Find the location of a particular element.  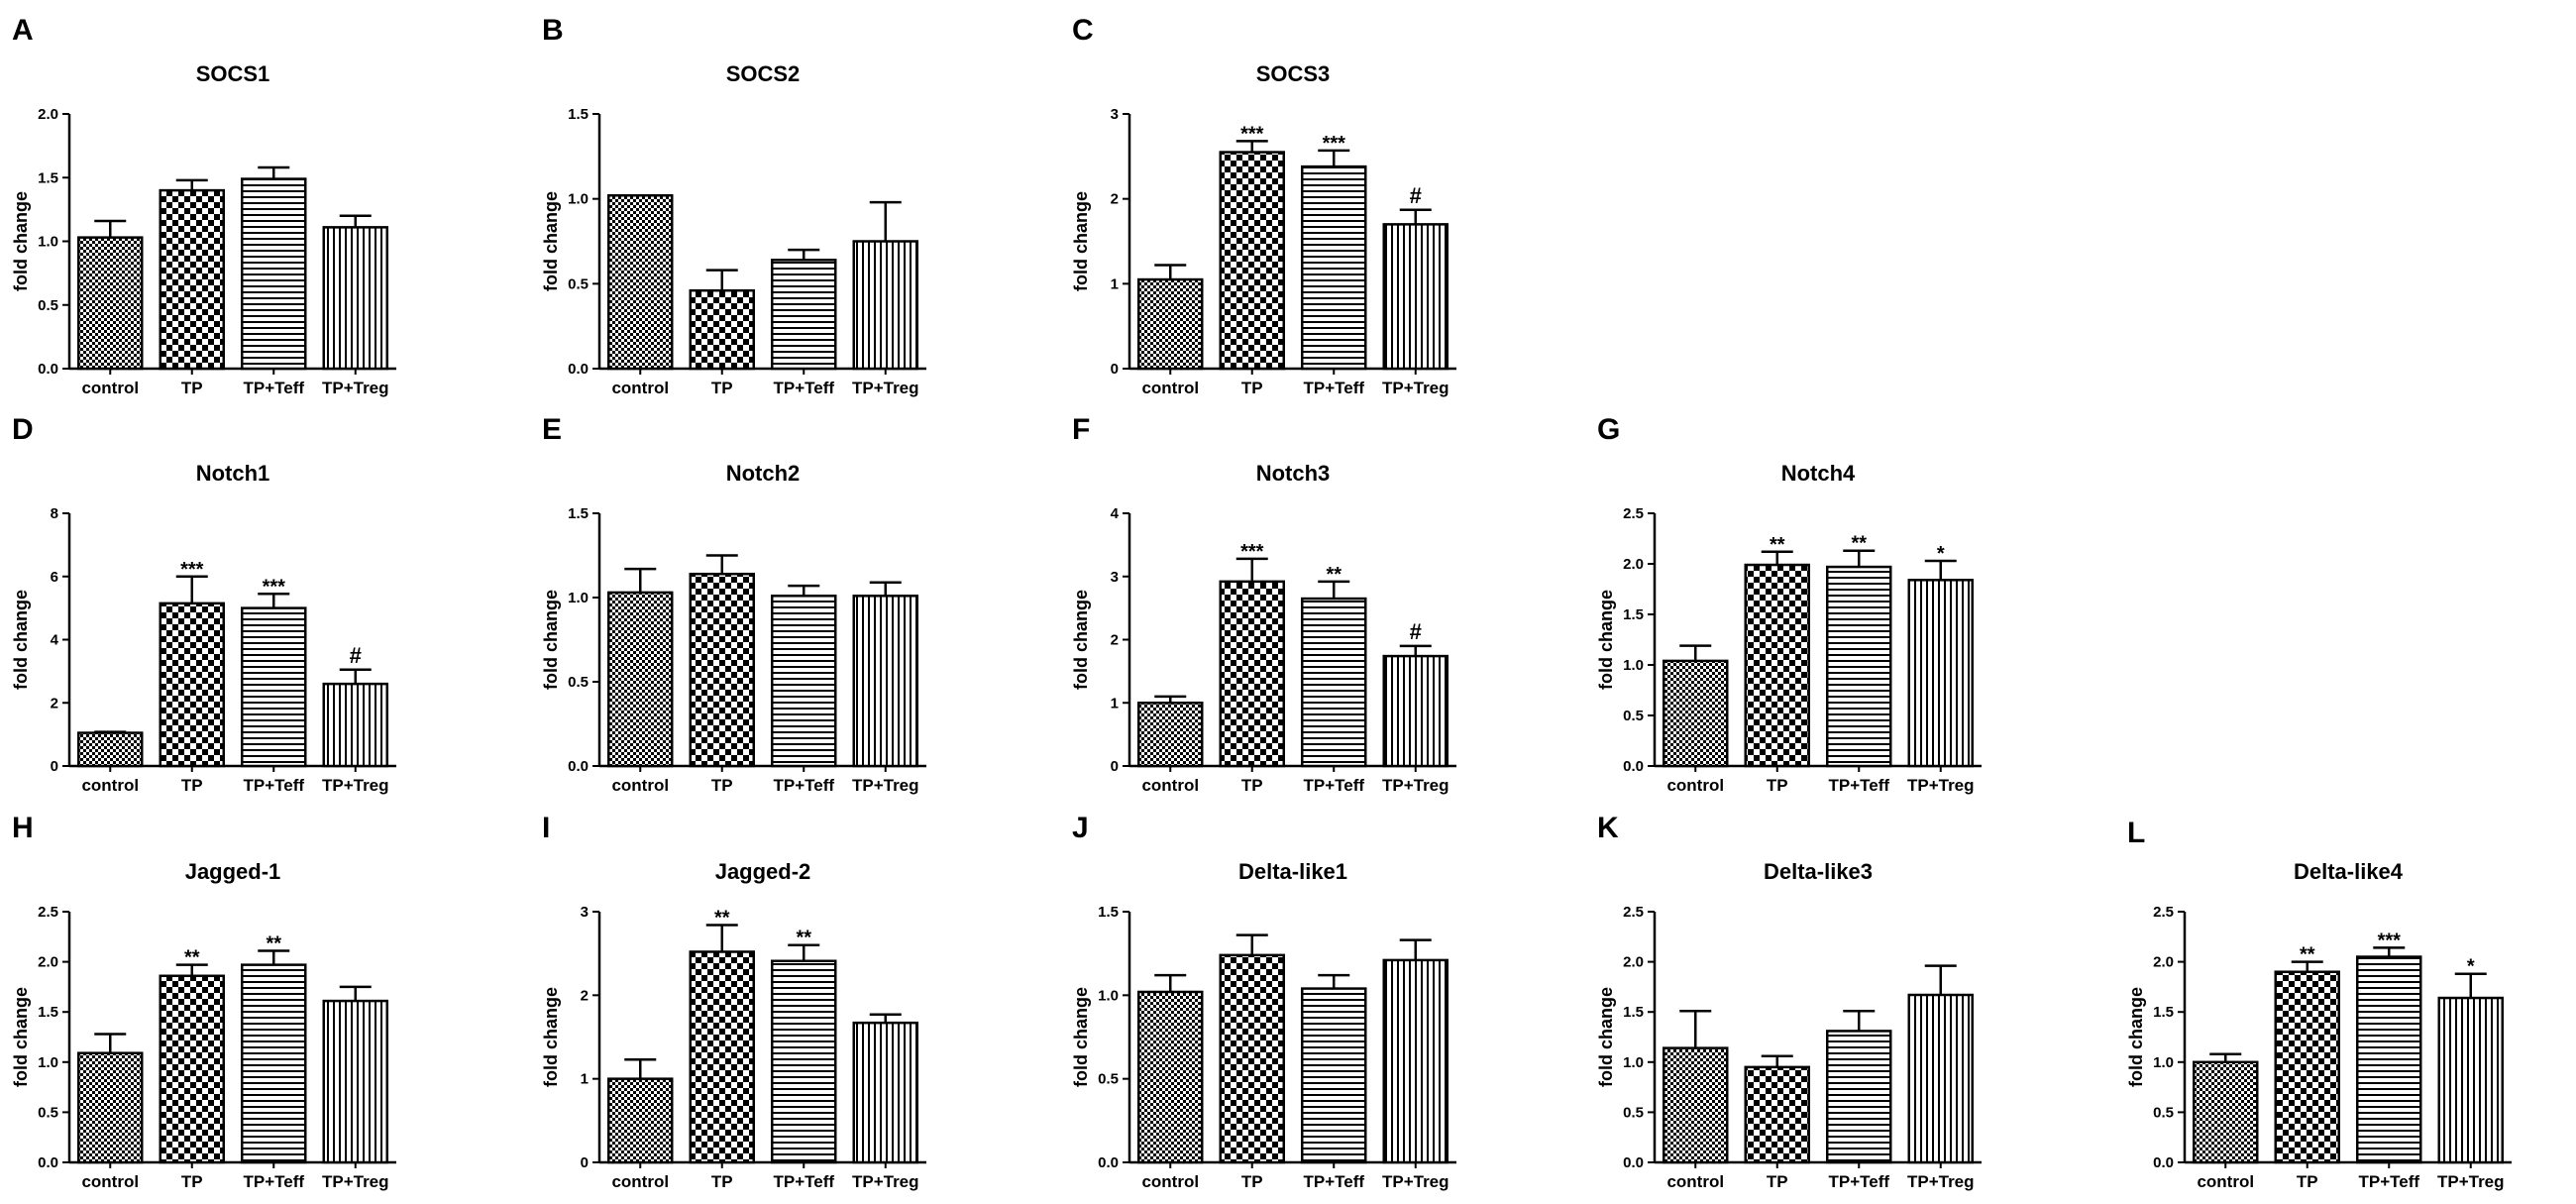

y-tick-label-l-3: 1.5 is located at coordinates (2163, 1012).